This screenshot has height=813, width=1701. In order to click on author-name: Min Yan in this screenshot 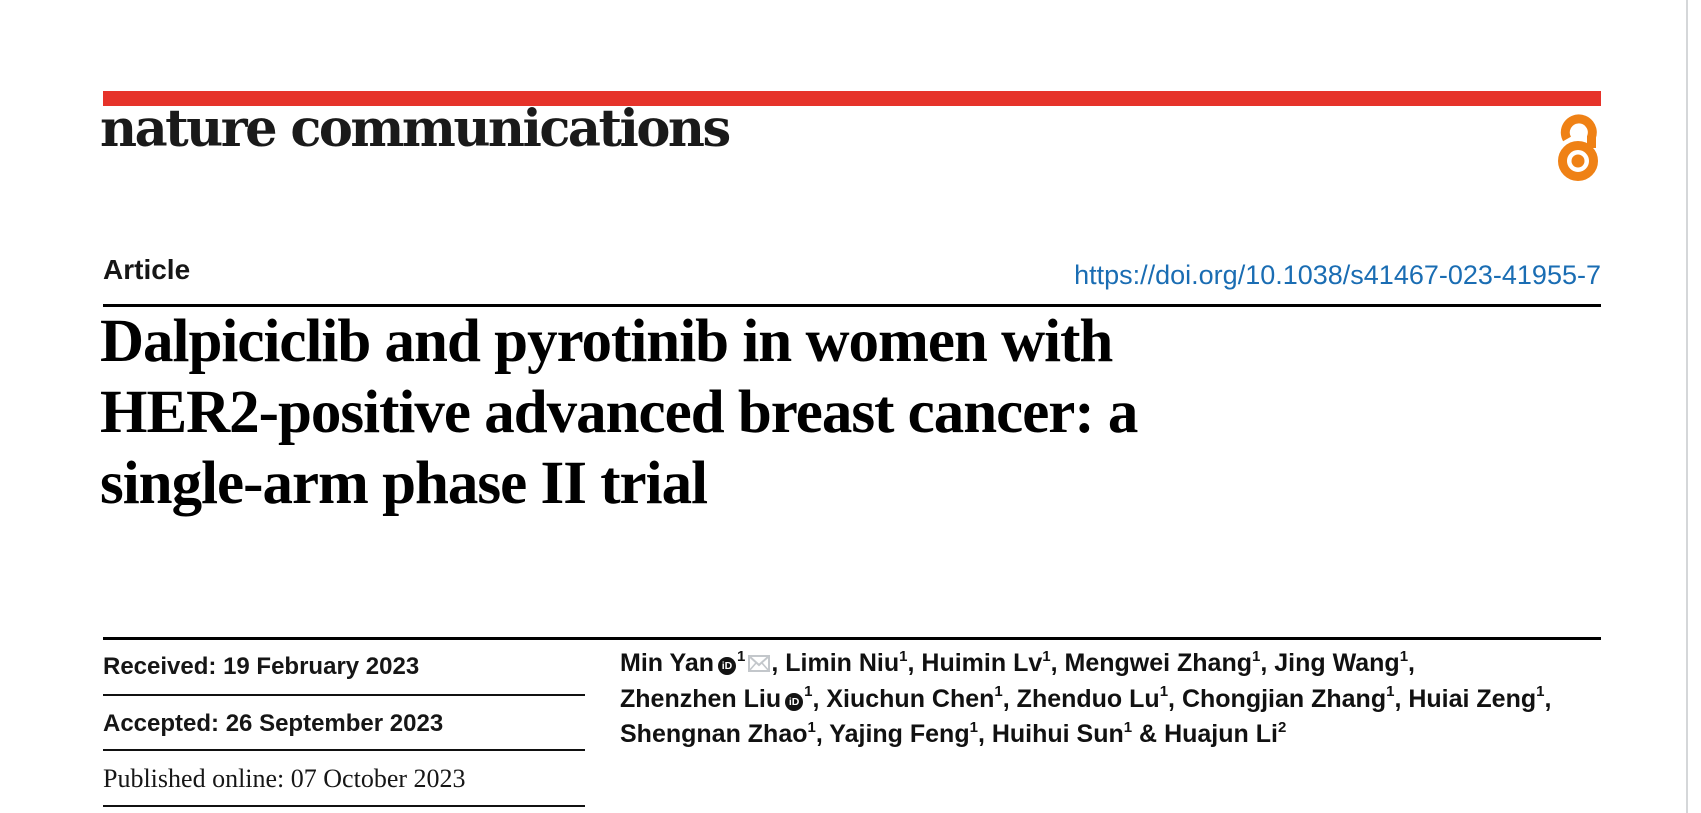, I will do `click(667, 663)`.